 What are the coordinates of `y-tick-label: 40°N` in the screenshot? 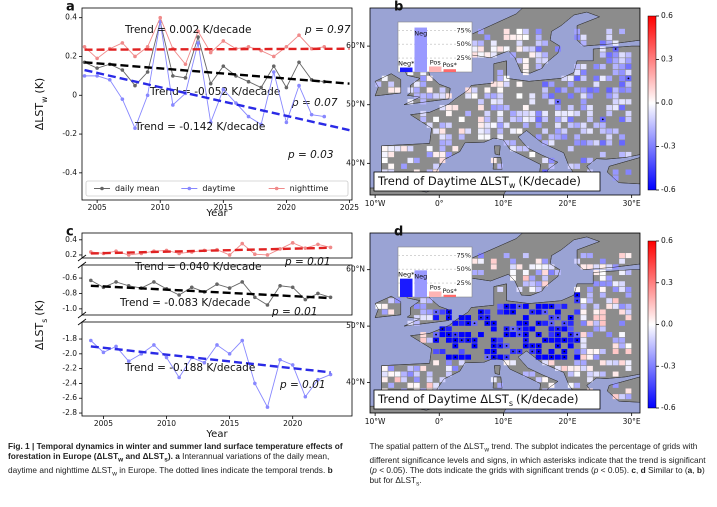 It's located at (355, 162).